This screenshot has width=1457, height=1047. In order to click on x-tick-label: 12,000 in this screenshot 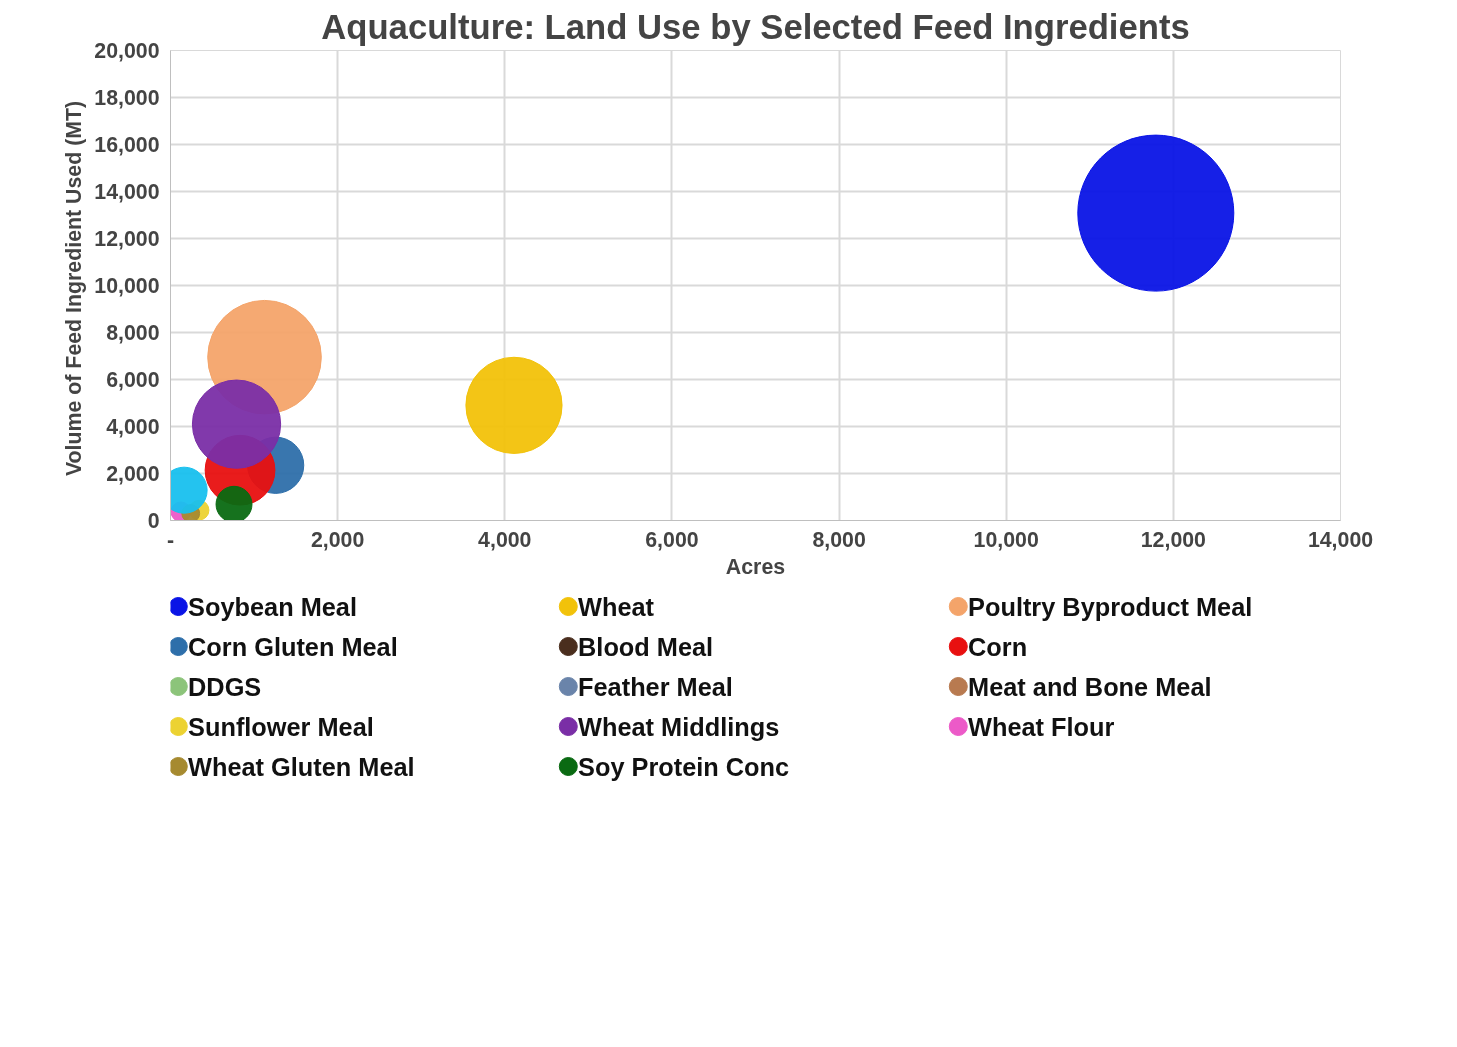, I will do `click(1173, 539)`.